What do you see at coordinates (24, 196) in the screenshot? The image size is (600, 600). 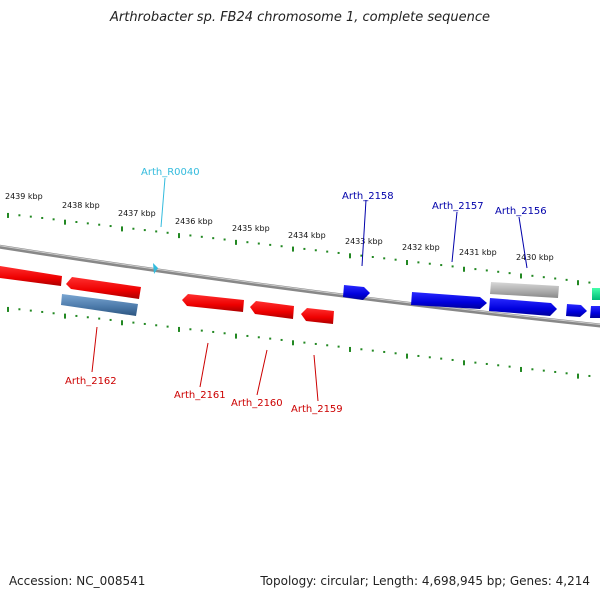 I see `scale-label: 2439 kbp` at bounding box center [24, 196].